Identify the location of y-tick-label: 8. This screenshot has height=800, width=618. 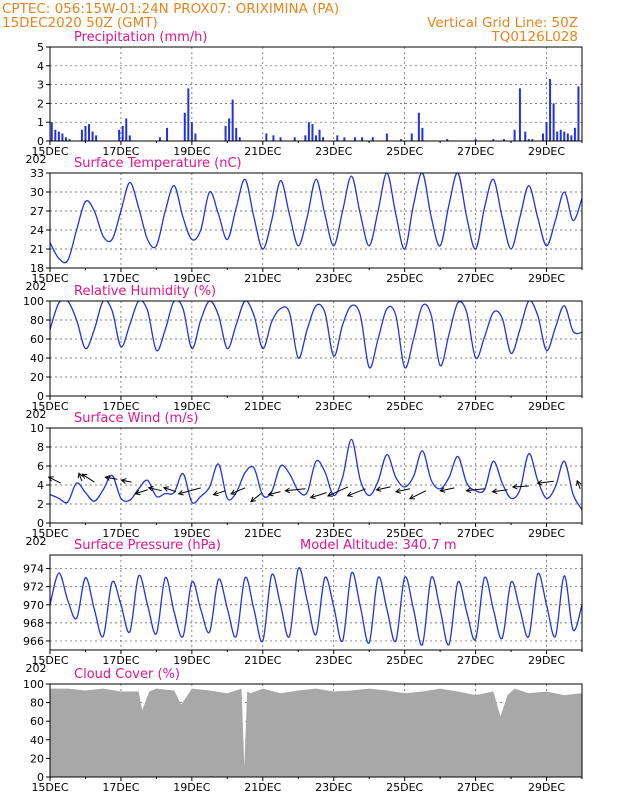
(40, 447).